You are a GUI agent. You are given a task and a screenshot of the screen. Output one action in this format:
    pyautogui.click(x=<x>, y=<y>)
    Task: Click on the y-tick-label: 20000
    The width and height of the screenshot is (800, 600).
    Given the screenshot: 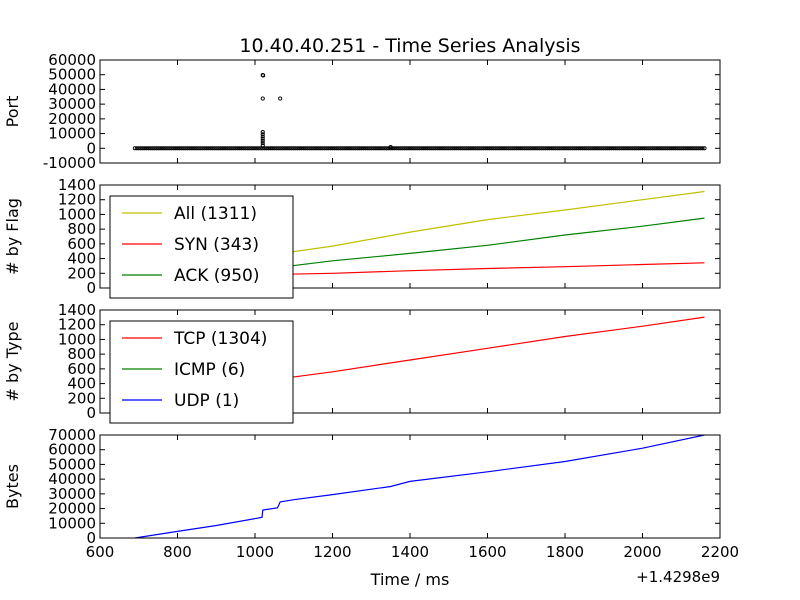 What is the action you would take?
    pyautogui.click(x=72, y=119)
    